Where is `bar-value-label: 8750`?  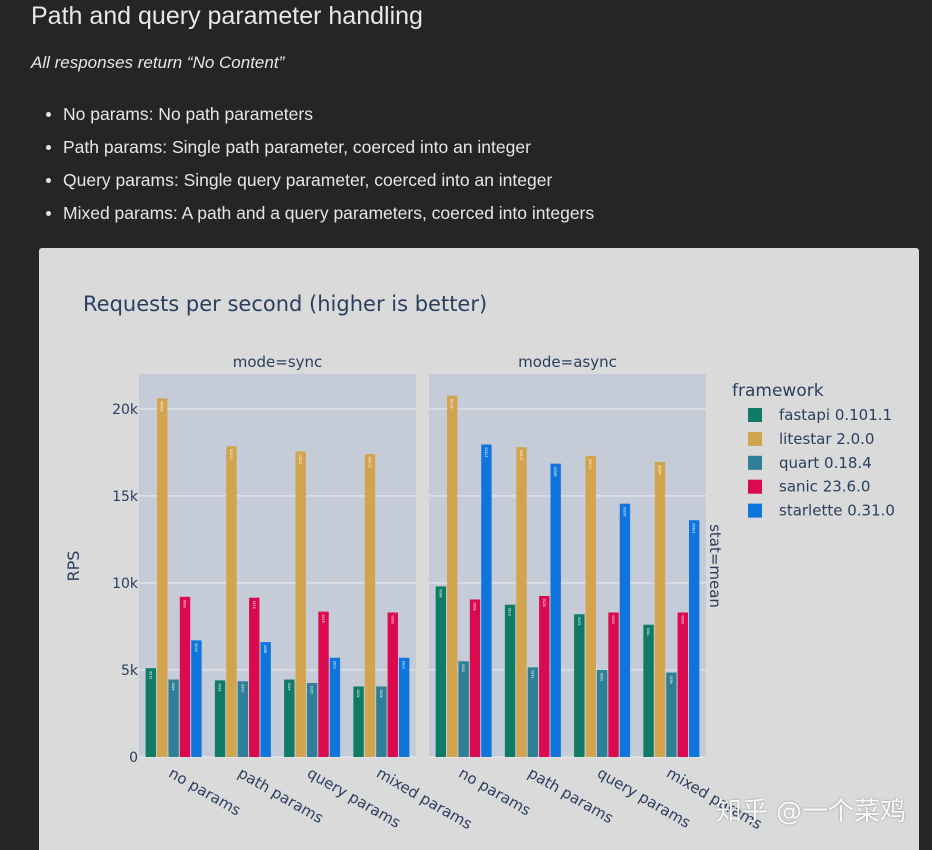 bar-value-label: 8750 is located at coordinates (510, 612).